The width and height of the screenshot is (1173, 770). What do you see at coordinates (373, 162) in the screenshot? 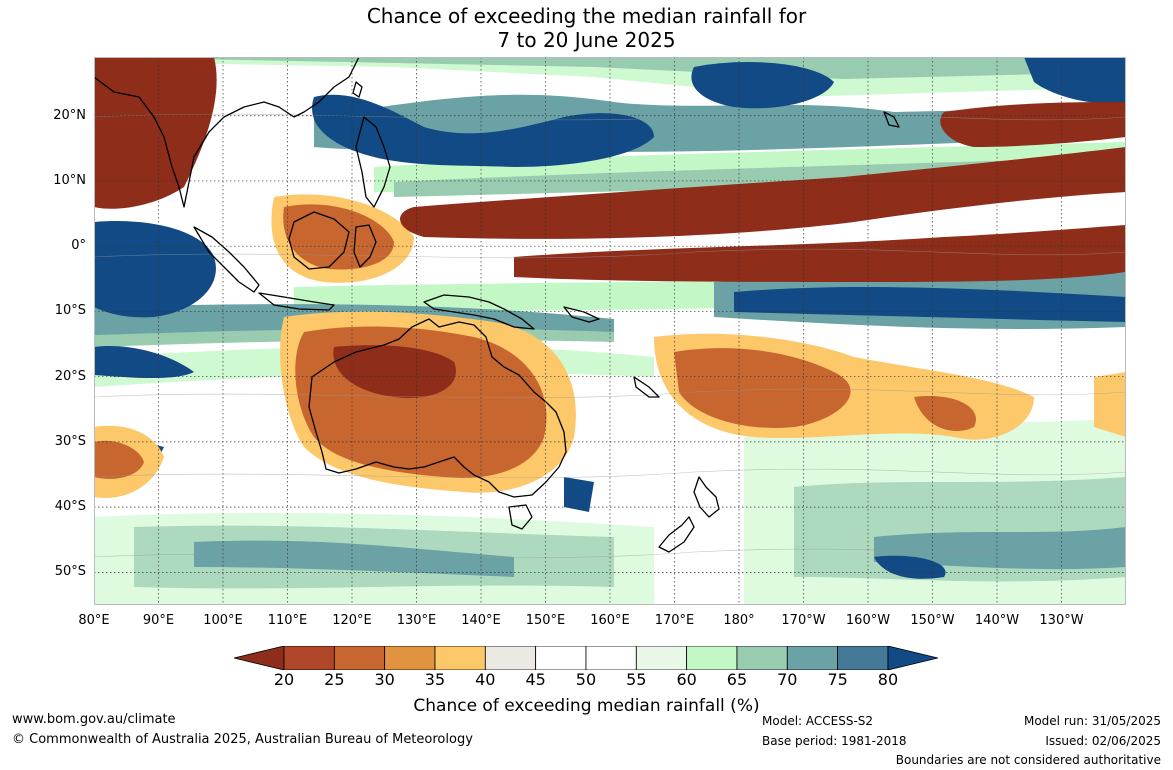
I see `philippines-coastline` at bounding box center [373, 162].